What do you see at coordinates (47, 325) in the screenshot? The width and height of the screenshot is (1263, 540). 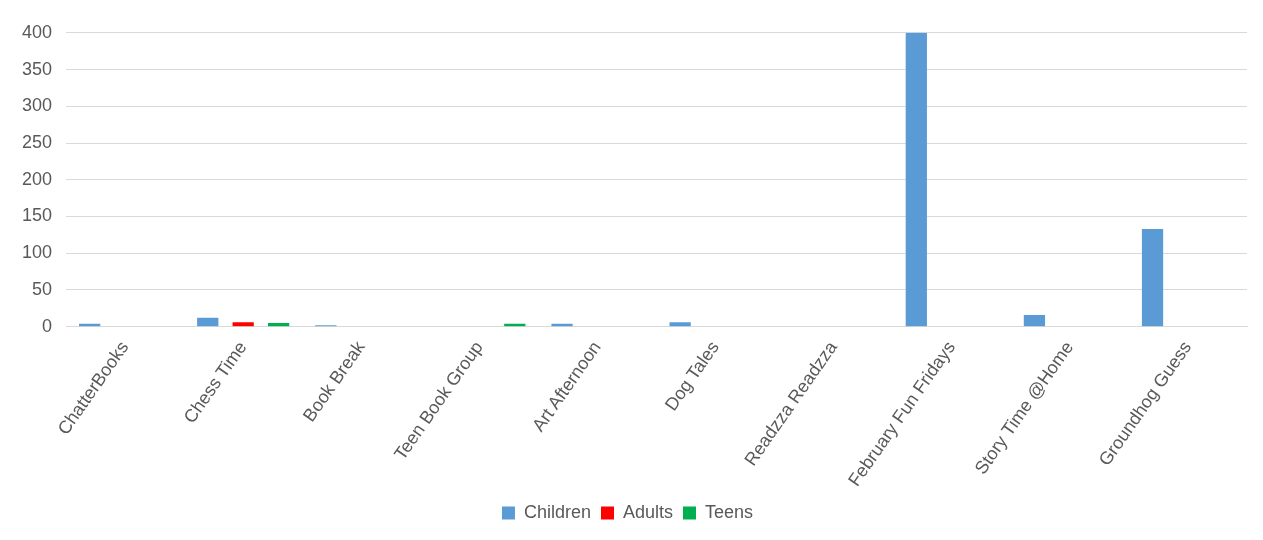 I see `y-tick-label: 0` at bounding box center [47, 325].